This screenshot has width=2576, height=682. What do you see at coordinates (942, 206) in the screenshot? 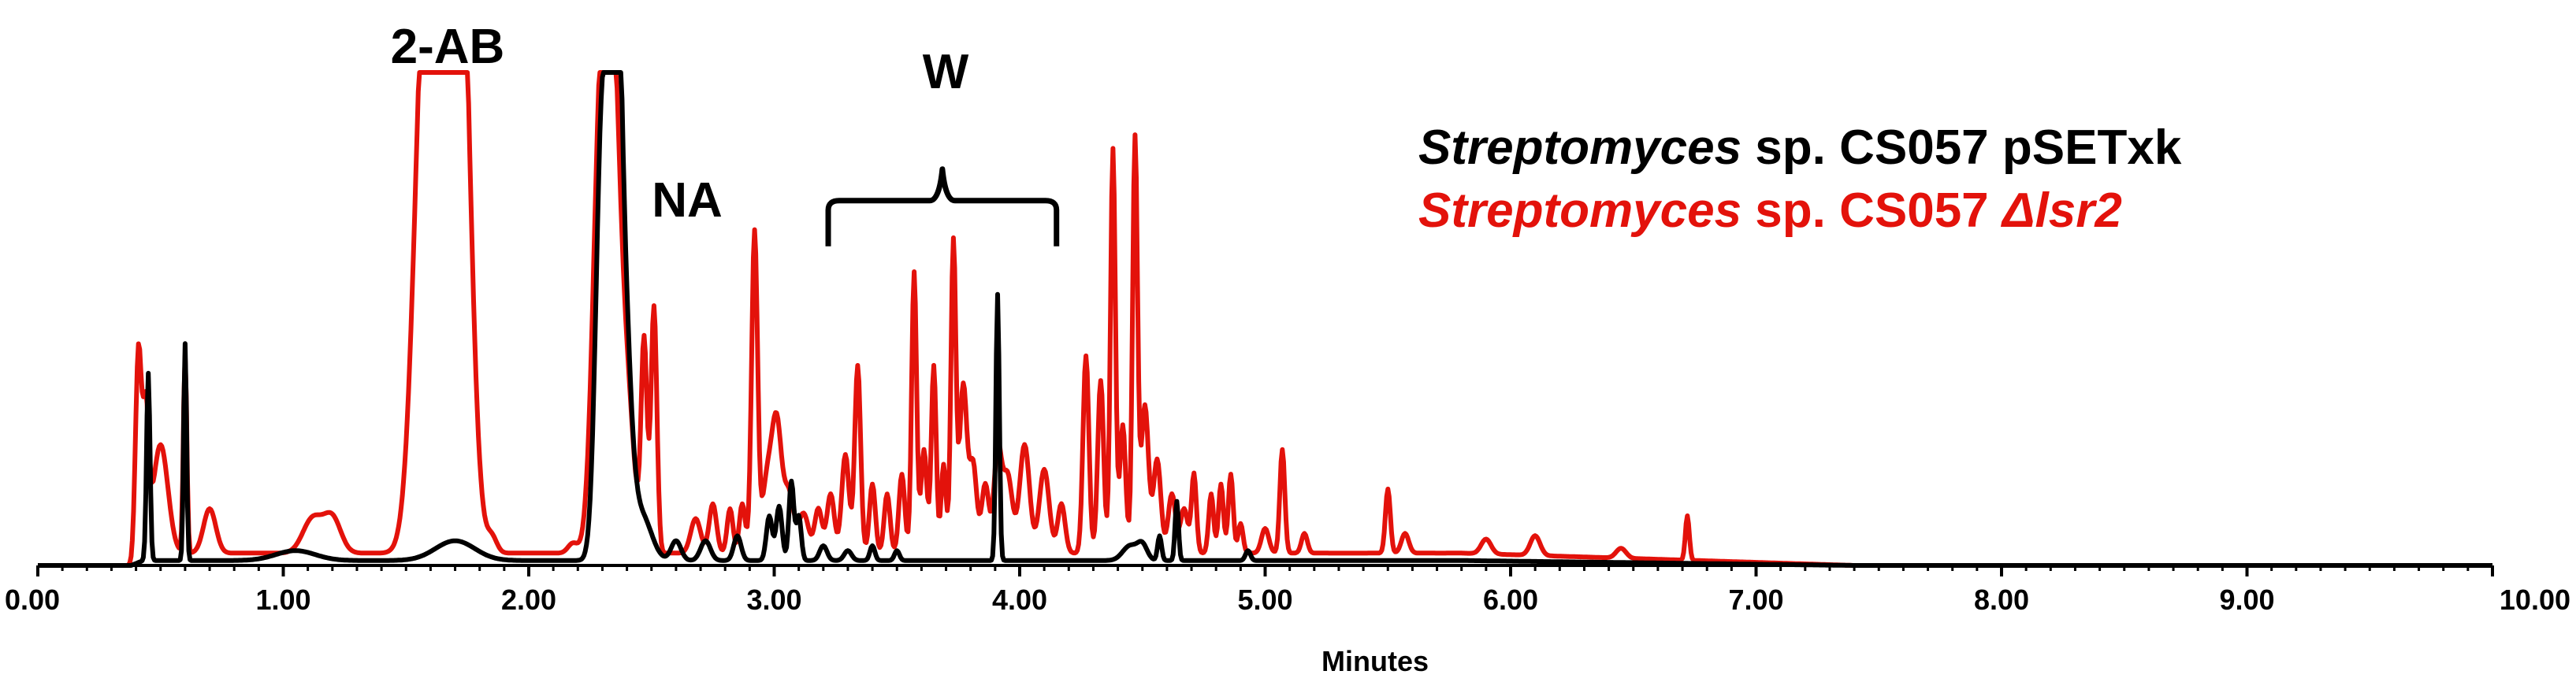
I see `w-bracket` at bounding box center [942, 206].